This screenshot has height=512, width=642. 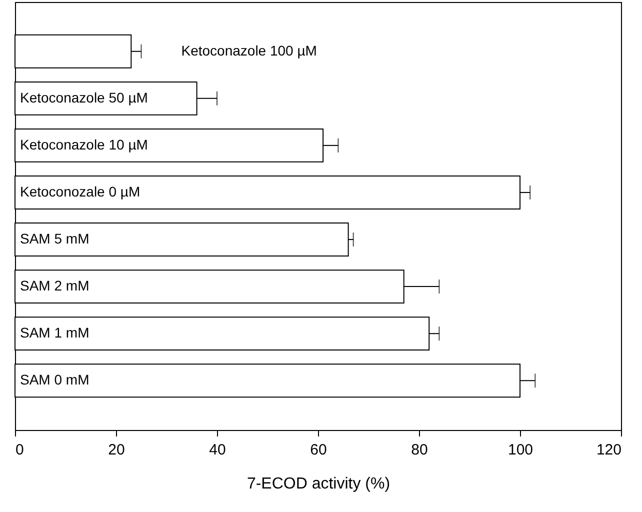 I want to click on x-tick-label: 60, so click(x=318, y=450).